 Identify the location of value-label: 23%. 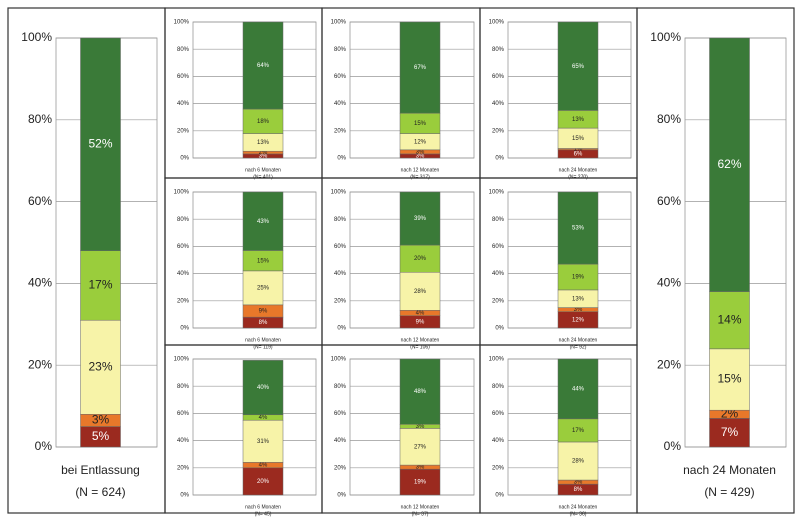
(100, 366).